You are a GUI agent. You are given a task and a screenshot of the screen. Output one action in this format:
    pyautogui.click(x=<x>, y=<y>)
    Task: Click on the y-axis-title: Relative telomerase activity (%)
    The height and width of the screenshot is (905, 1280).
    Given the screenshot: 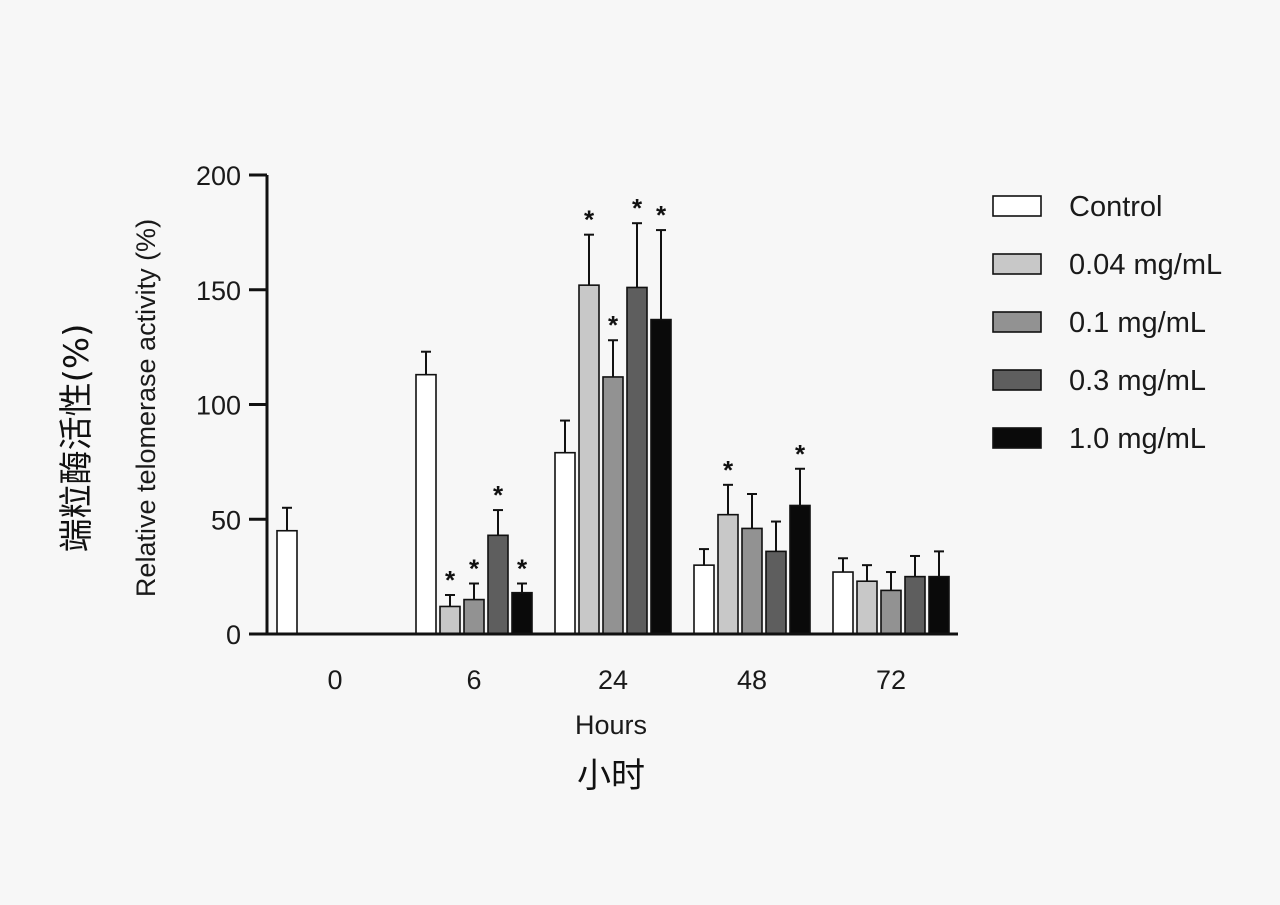 What is the action you would take?
    pyautogui.click(x=146, y=408)
    